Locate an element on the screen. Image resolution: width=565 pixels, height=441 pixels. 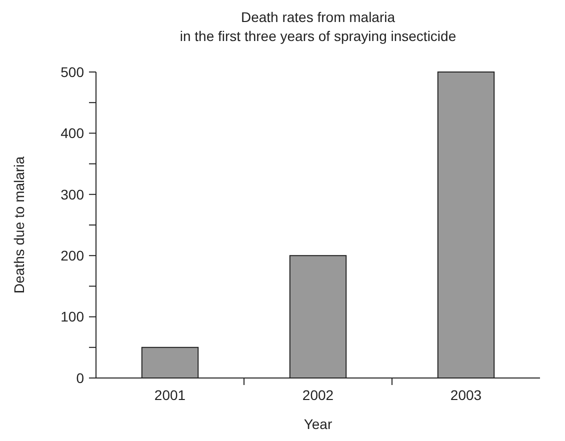
y-tick-label: 100 is located at coordinates (72, 316).